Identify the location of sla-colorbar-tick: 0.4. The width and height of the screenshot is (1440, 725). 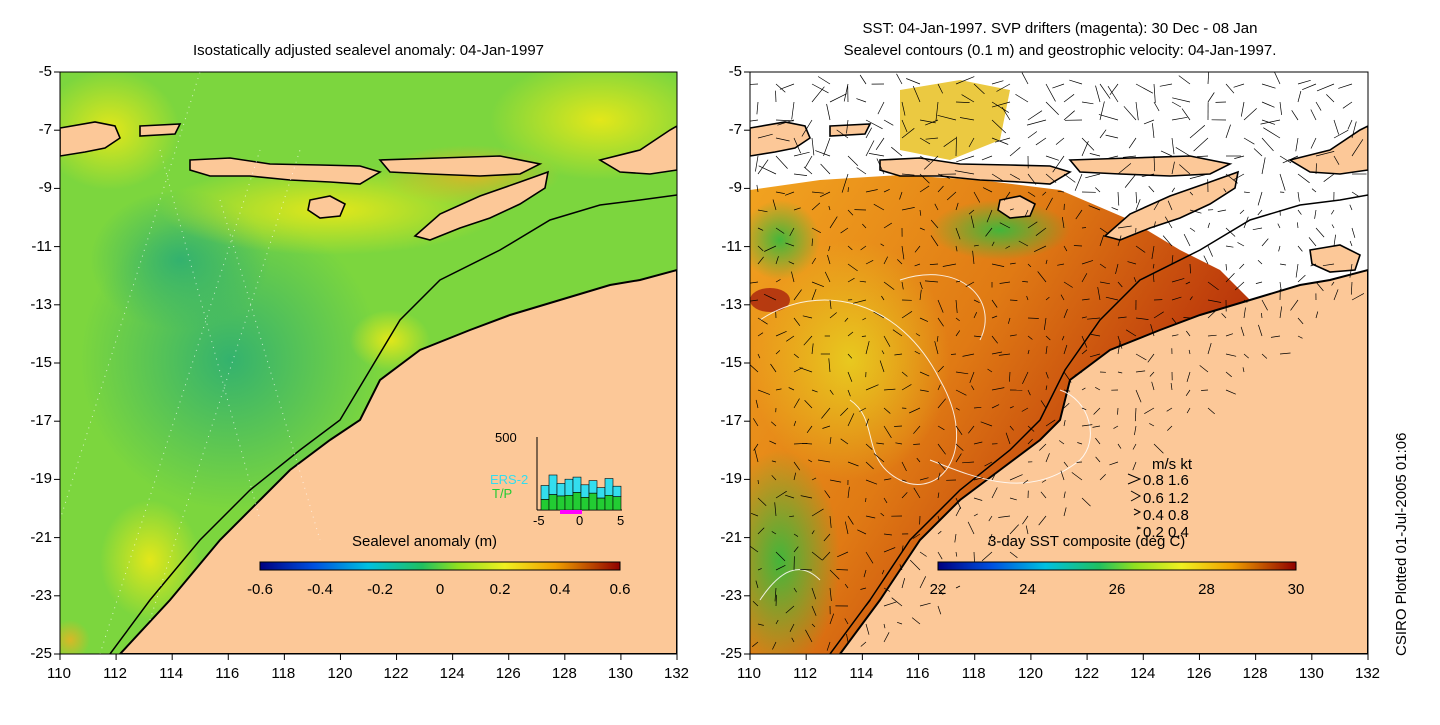
(560, 589).